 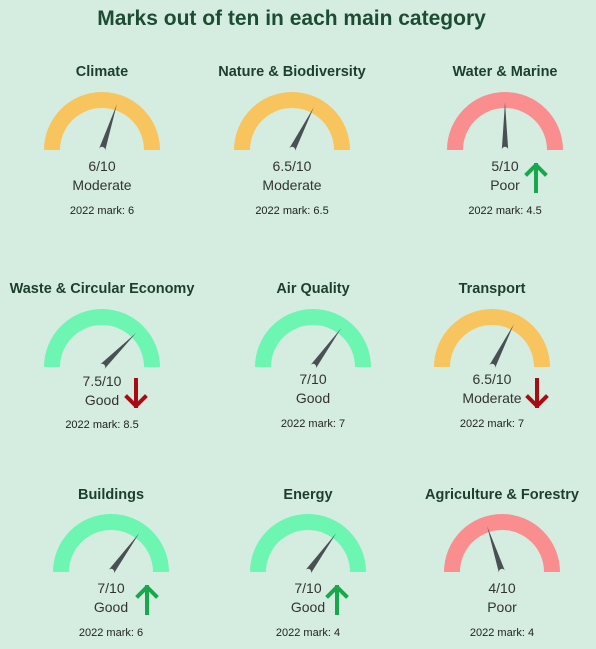 I want to click on chart-title: Marks out of ten in each main category, so click(x=291, y=18).